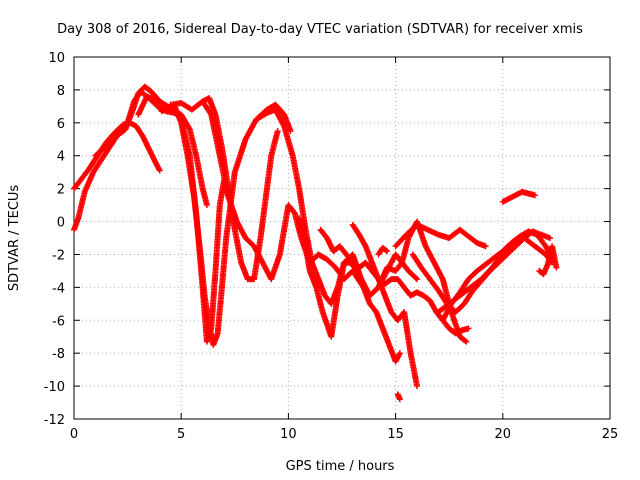 The height and width of the screenshot is (480, 640). What do you see at coordinates (395, 434) in the screenshot?
I see `x-tick-label: 15` at bounding box center [395, 434].